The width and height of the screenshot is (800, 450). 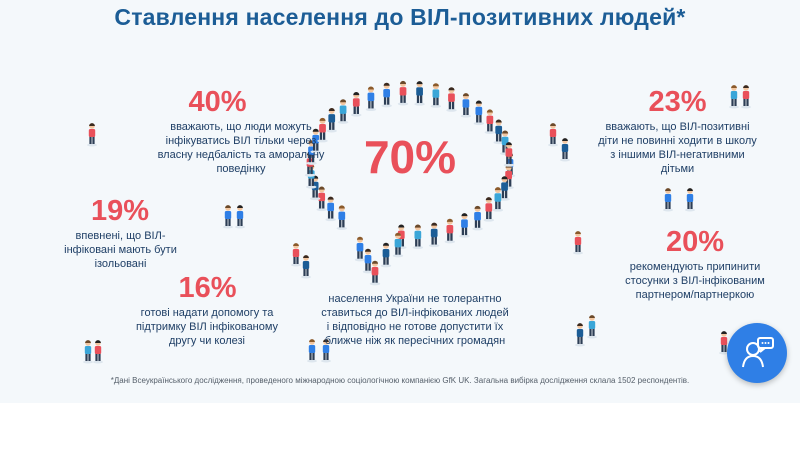 I want to click on support-chat-icon, so click(x=758, y=352).